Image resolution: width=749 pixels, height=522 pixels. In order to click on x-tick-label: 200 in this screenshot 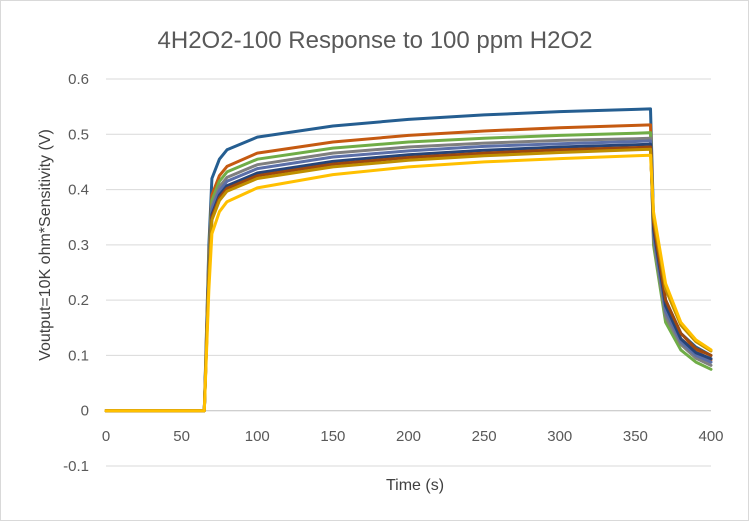, I will do `click(408, 436)`.